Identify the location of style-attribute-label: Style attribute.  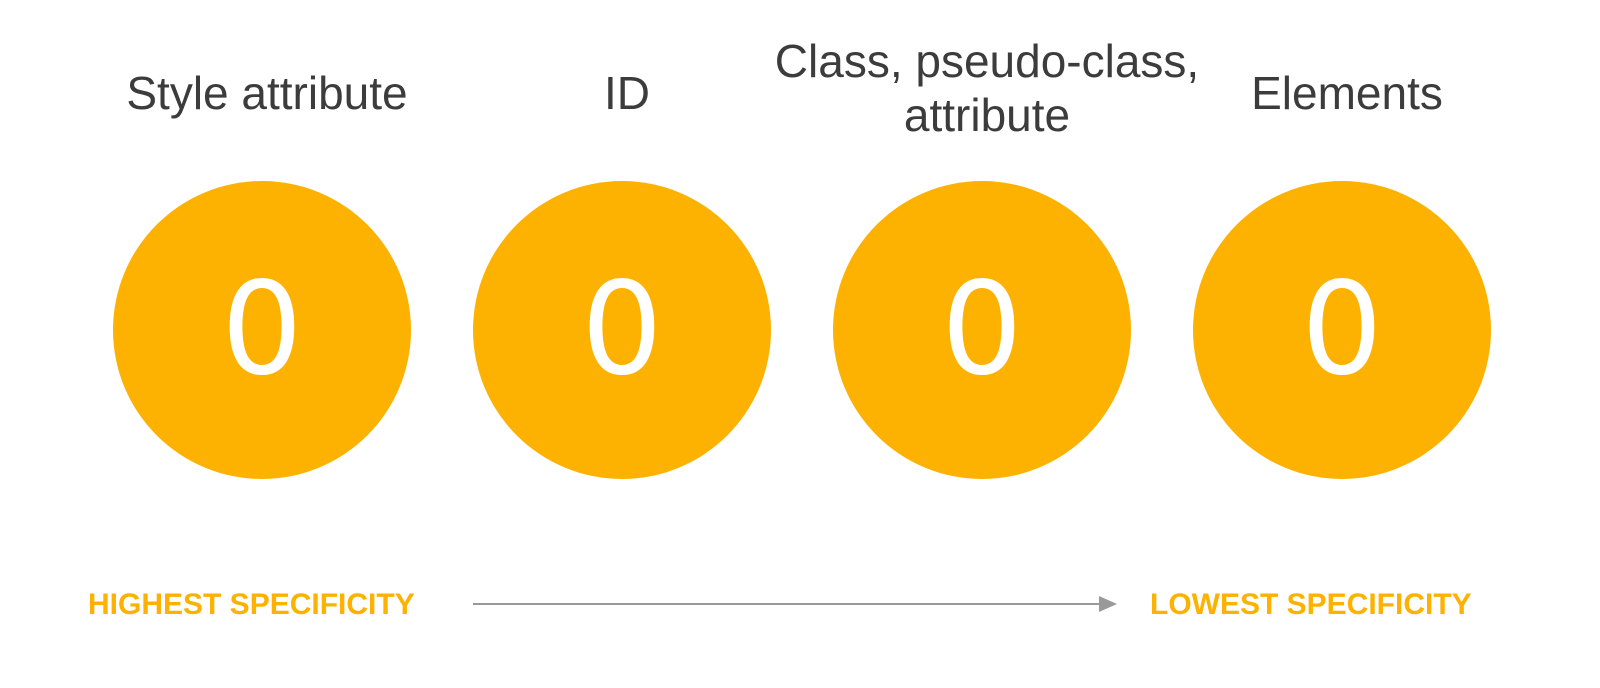
(267, 93).